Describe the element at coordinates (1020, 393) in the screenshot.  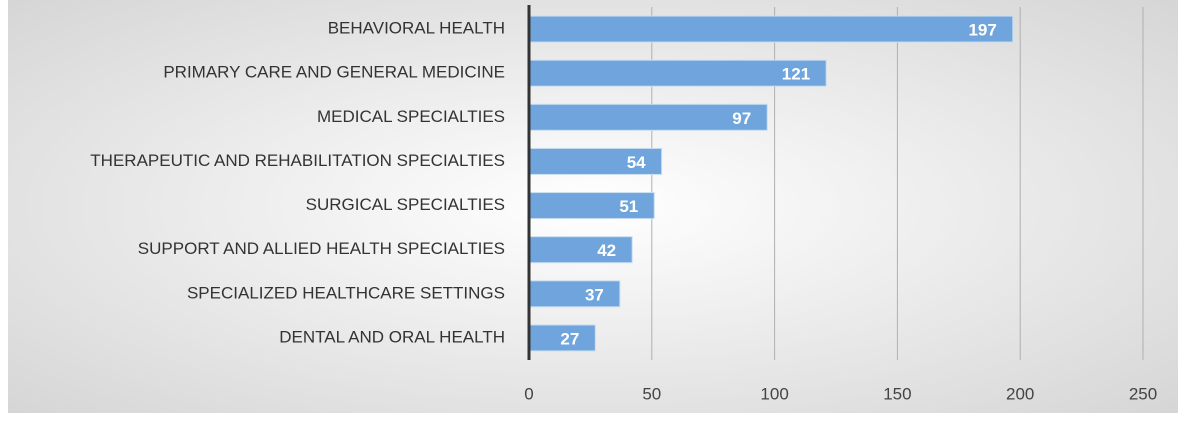
I see `x-tick-label: 200` at that location.